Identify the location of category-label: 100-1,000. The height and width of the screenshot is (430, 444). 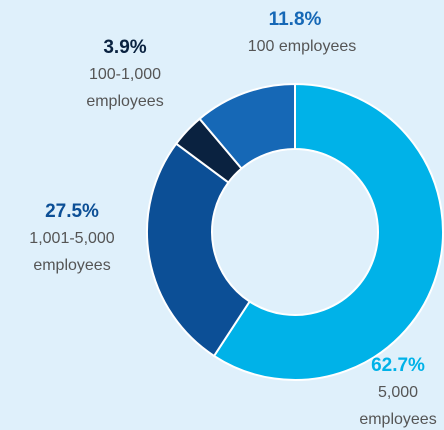
(125, 74).